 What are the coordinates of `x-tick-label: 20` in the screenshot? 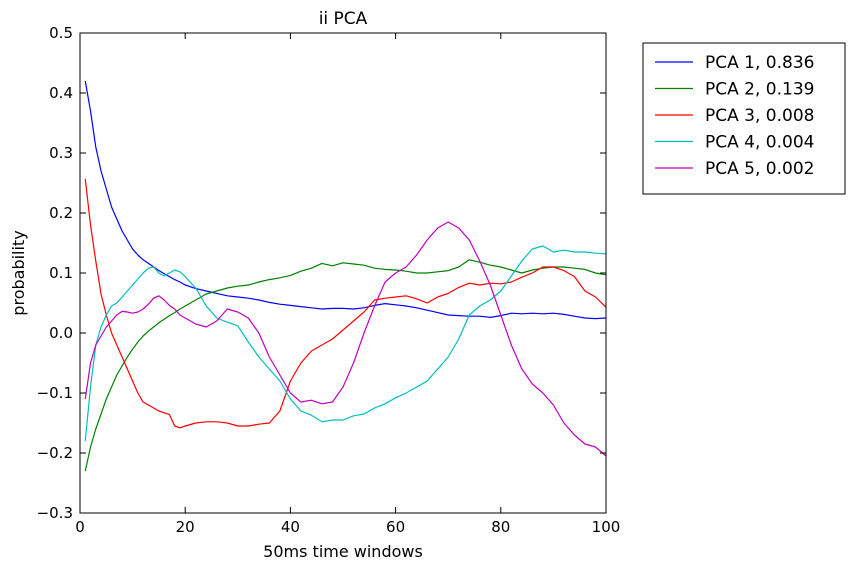 It's located at (185, 527).